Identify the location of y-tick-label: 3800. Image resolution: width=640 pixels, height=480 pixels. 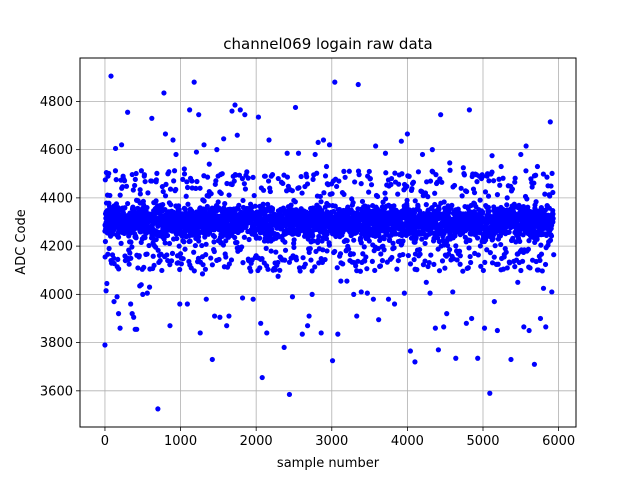
(56, 343).